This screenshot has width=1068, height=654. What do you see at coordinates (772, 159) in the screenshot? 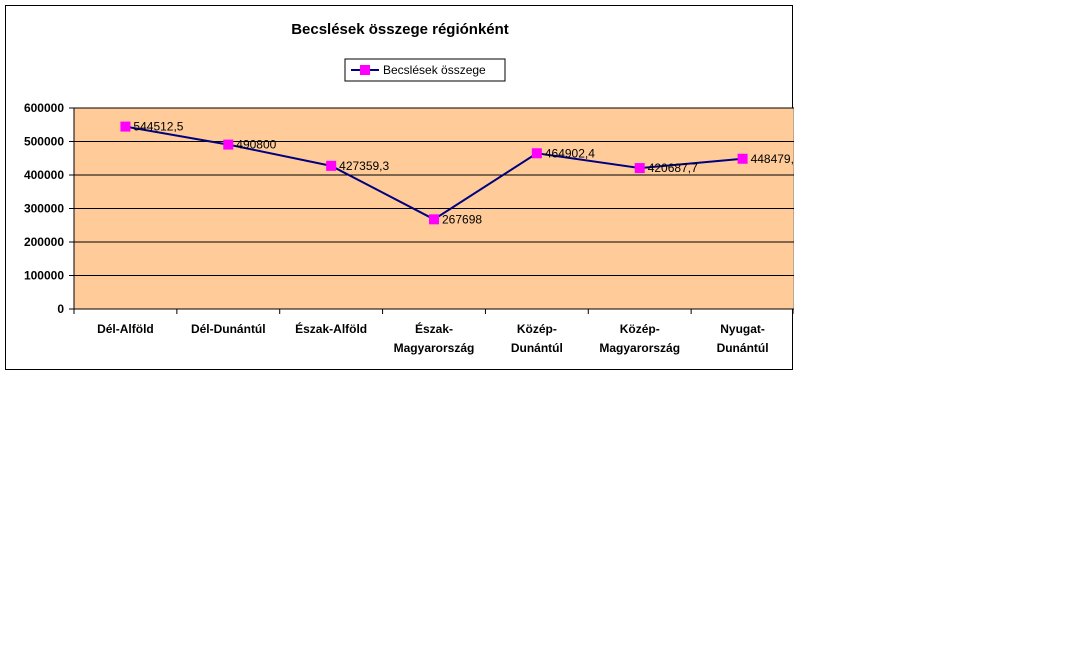
I see `data-label-6: 448479,8` at bounding box center [772, 159].